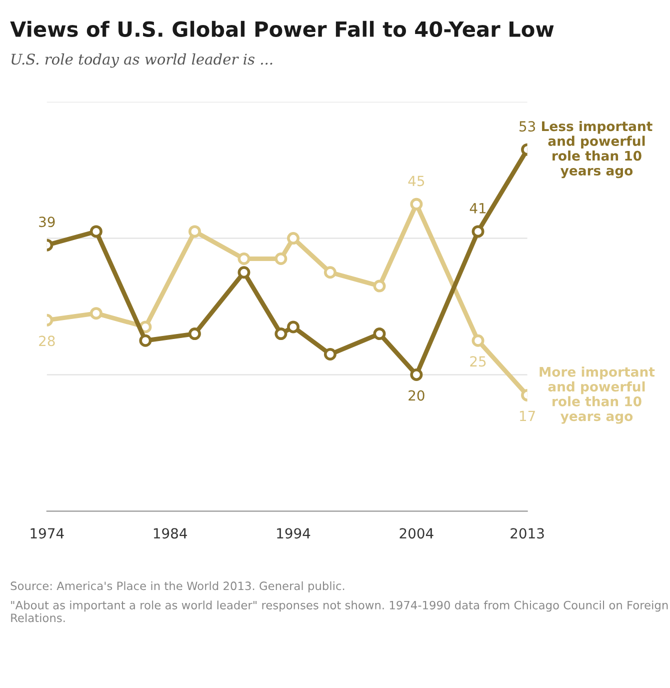 The image size is (670, 688). What do you see at coordinates (527, 416) in the screenshot?
I see `data-label: 17` at bounding box center [527, 416].